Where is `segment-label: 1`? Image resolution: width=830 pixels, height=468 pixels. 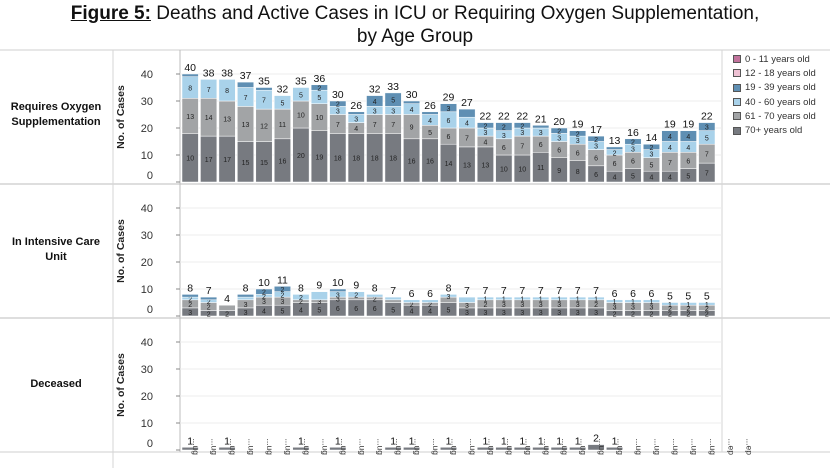
segment-label: 1 is located at coordinates (633, 302).